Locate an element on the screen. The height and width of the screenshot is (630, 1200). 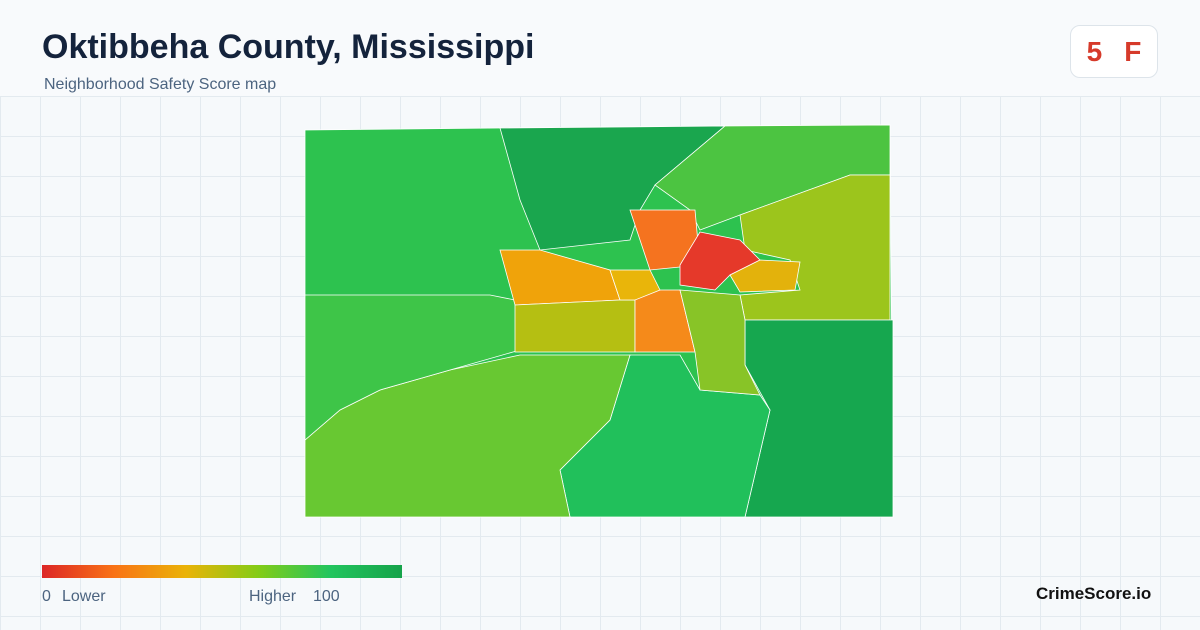
legend-min: 0 is located at coordinates (46, 596).